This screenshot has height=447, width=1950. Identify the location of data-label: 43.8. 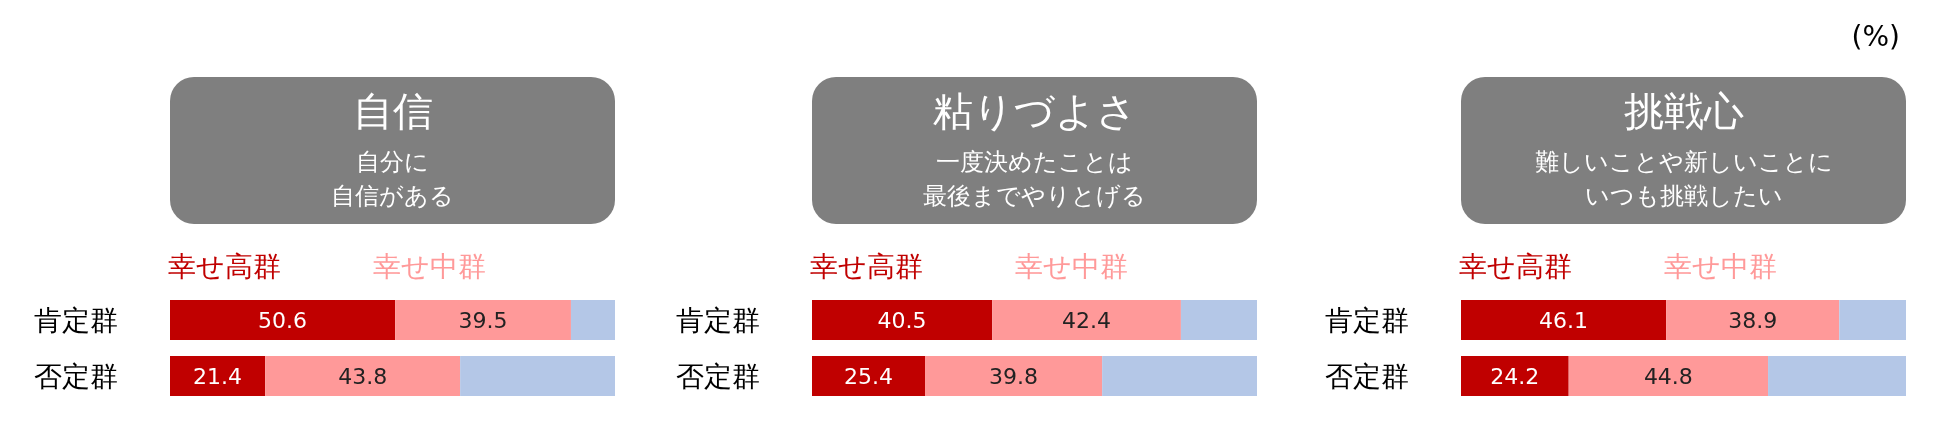
(363, 376).